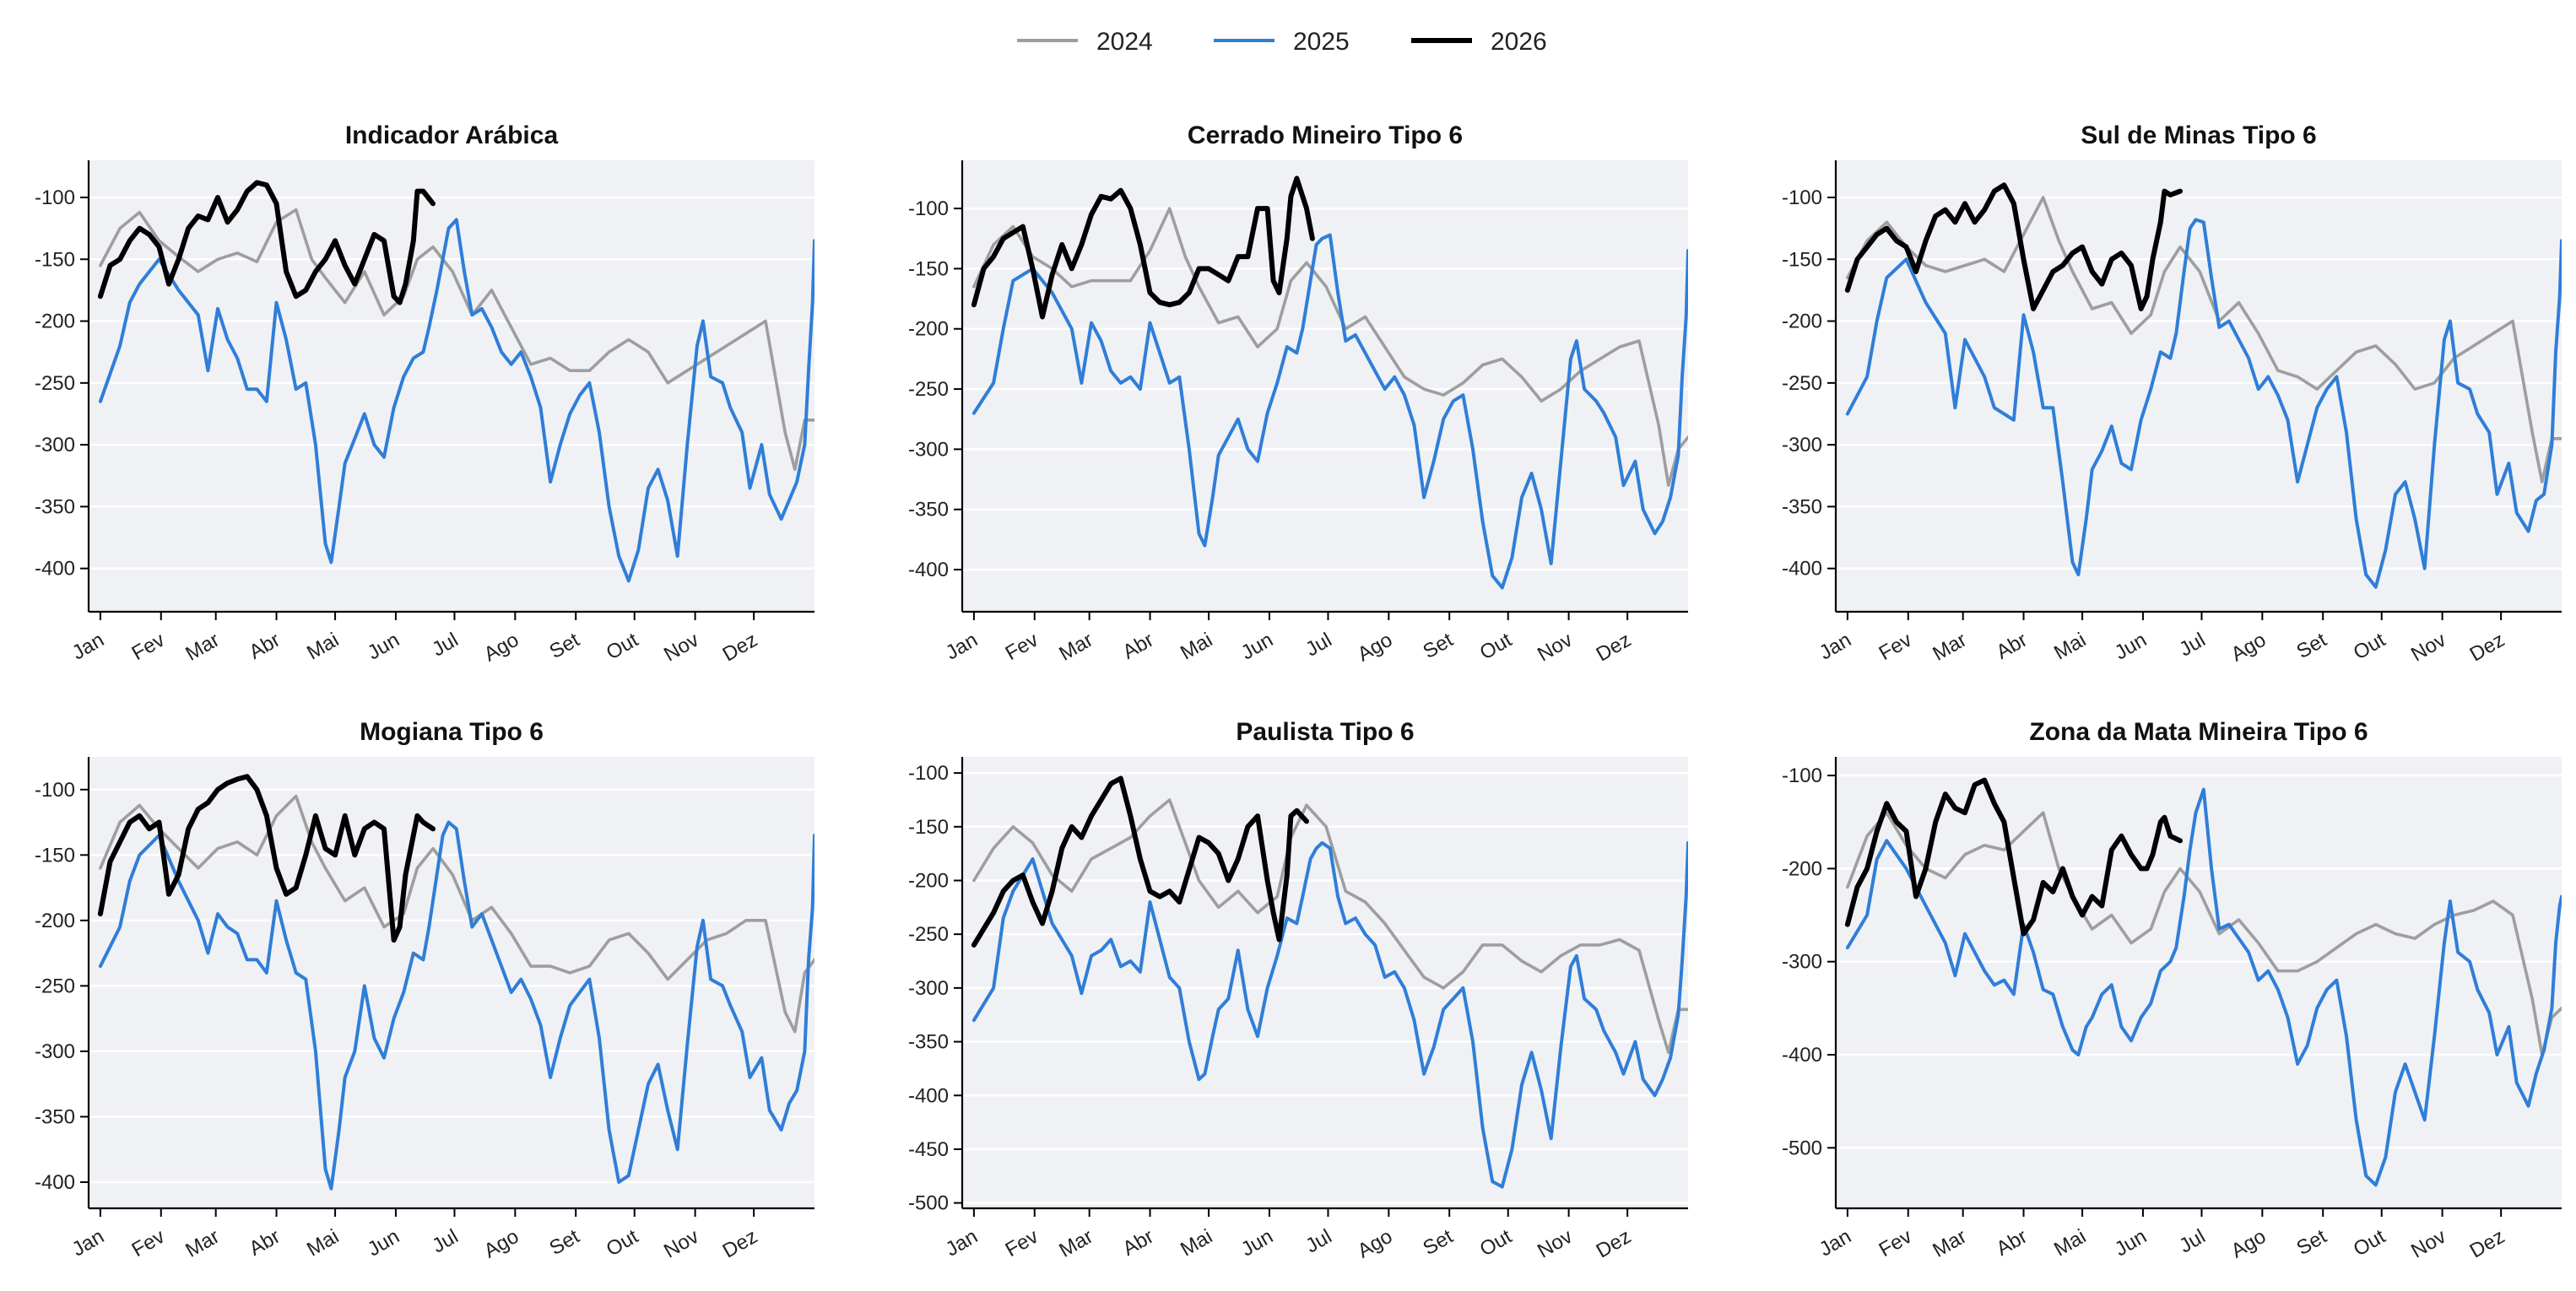 The height and width of the screenshot is (1291, 2576). I want to click on legend-label-2025: 2025, so click(1321, 42).